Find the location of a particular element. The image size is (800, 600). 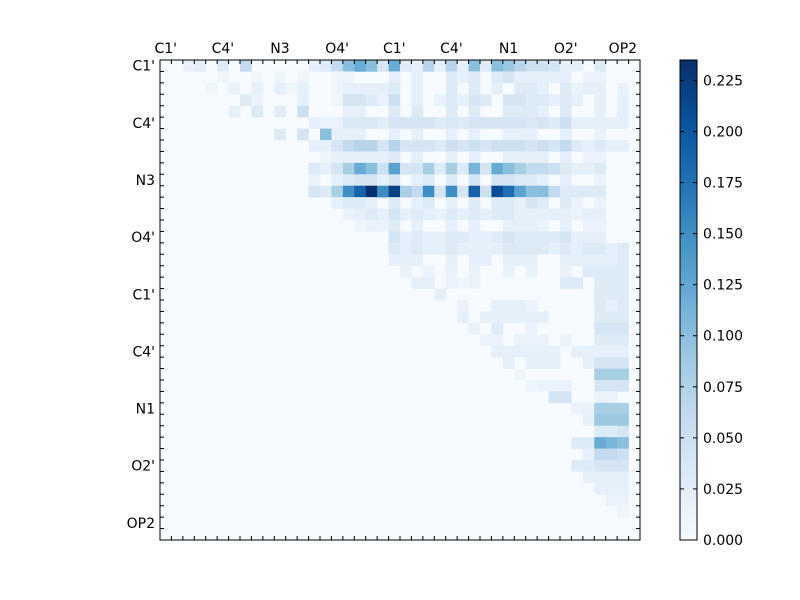

colorbar-tick-label: 0.075 is located at coordinates (723, 388).